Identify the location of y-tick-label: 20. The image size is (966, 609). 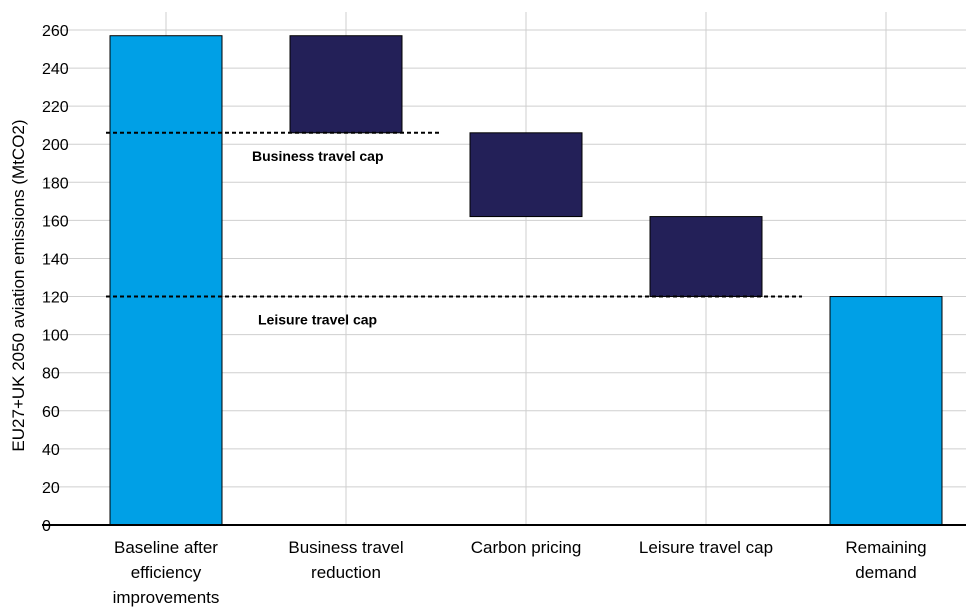
(51, 488).